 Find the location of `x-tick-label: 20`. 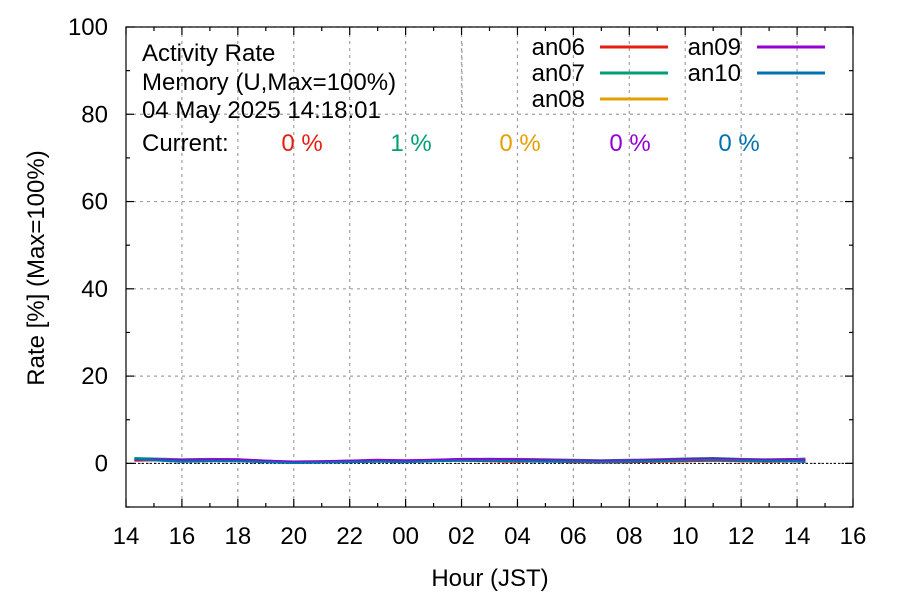

x-tick-label: 20 is located at coordinates (293, 536).